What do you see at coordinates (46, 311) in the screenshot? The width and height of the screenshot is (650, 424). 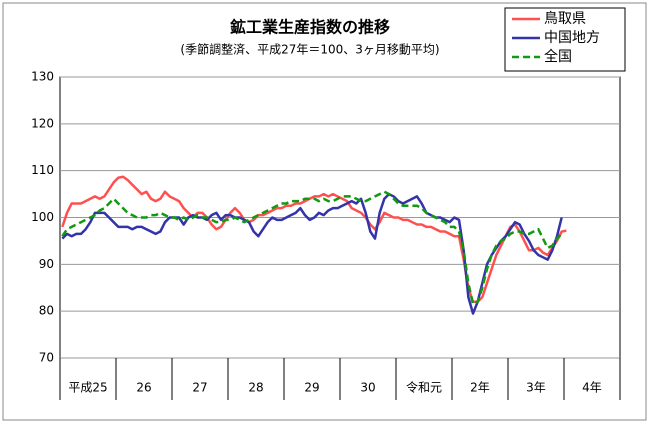 I see `y-tick-label: 80` at bounding box center [46, 311].